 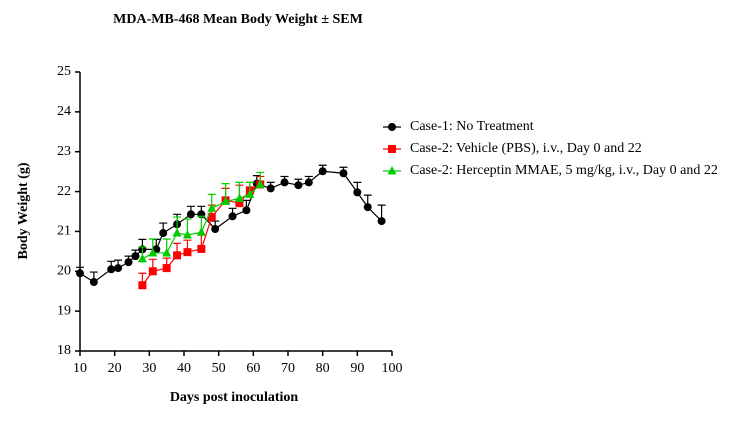 I want to click on x-tick-label: 10, so click(x=80, y=368).